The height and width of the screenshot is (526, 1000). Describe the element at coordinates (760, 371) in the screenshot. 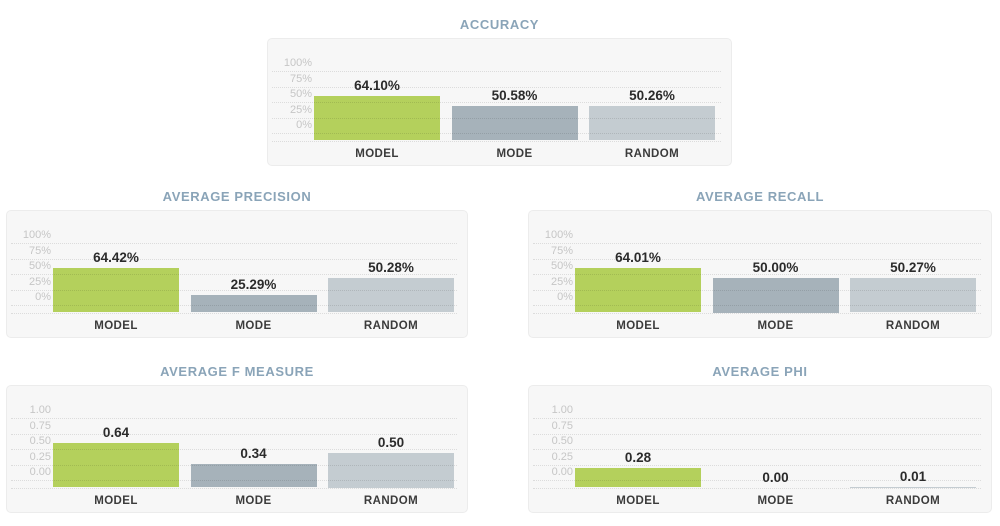

I see `chart-title-average-phi: AVERAGE PHI` at that location.